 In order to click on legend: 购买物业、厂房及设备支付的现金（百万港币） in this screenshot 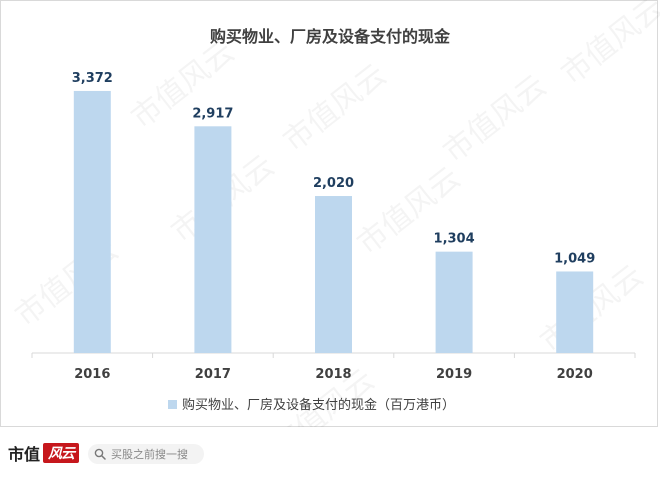, I will do `click(311, 405)`.